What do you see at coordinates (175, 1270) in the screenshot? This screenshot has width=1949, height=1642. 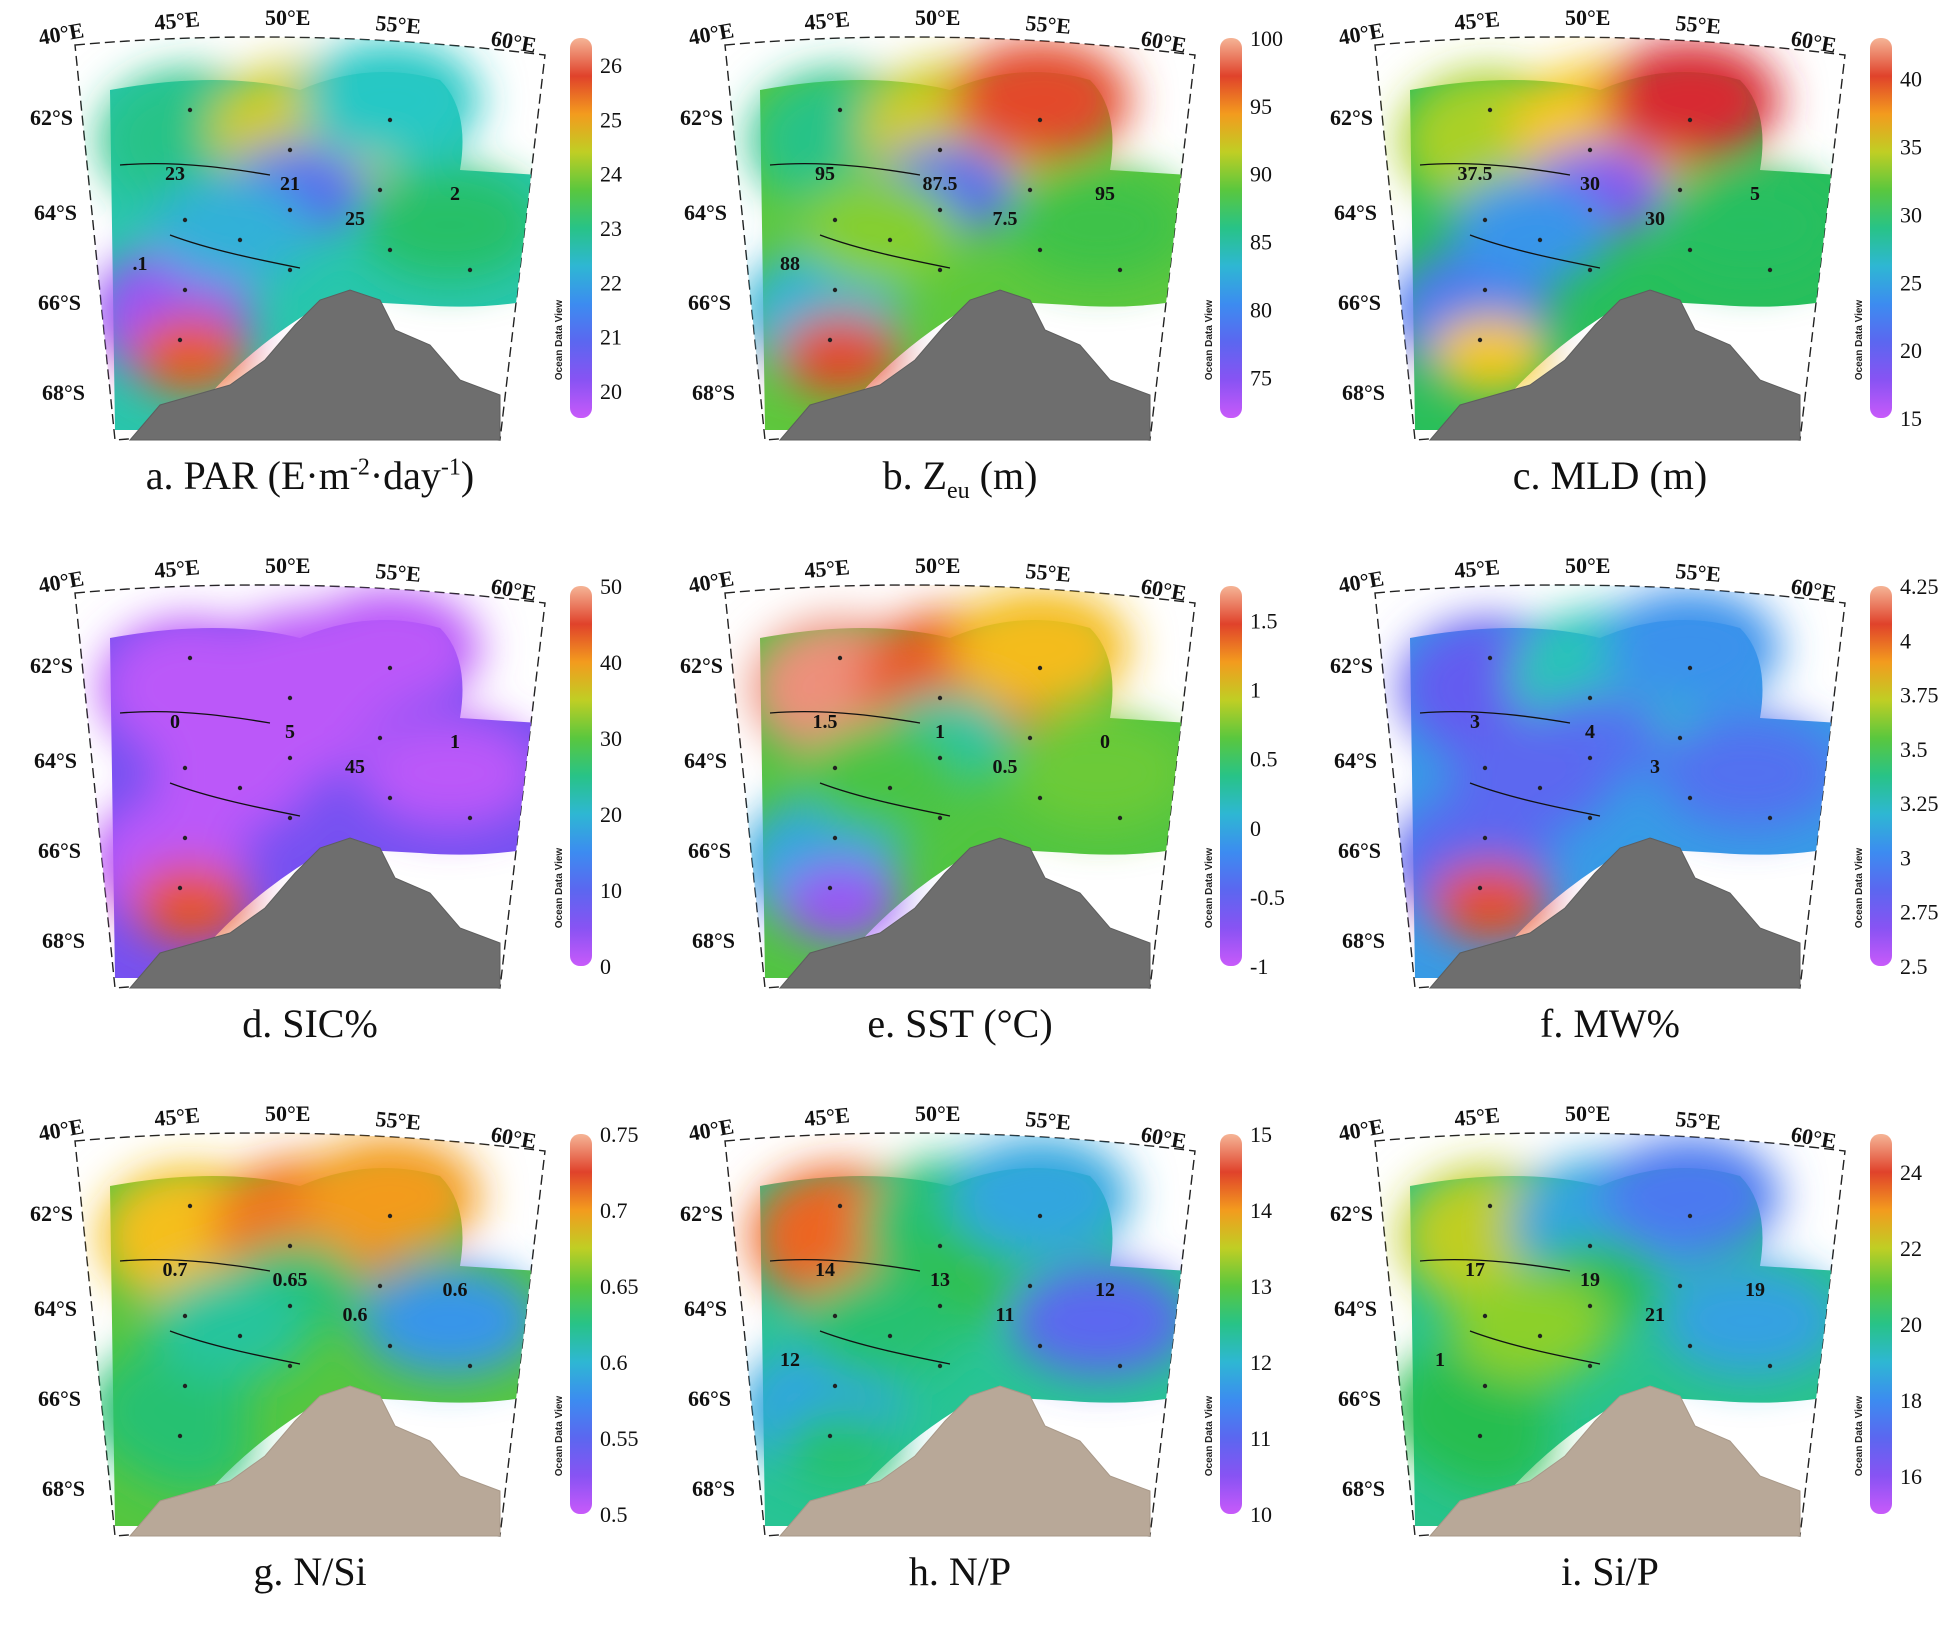 I see `contour-label: 0.7` at bounding box center [175, 1270].